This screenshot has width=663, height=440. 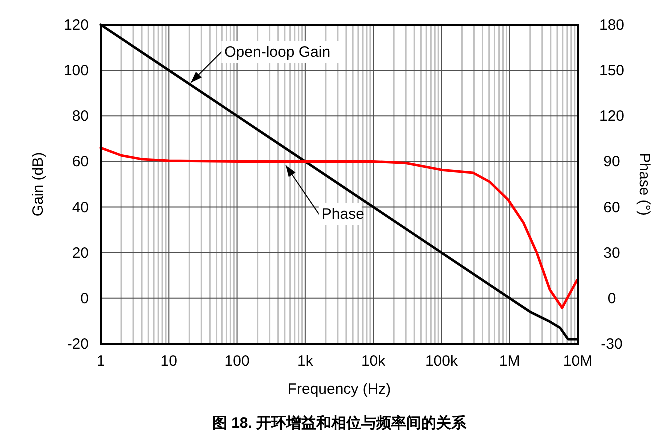 I want to click on y-tick-label: 60, so click(x=80, y=162).